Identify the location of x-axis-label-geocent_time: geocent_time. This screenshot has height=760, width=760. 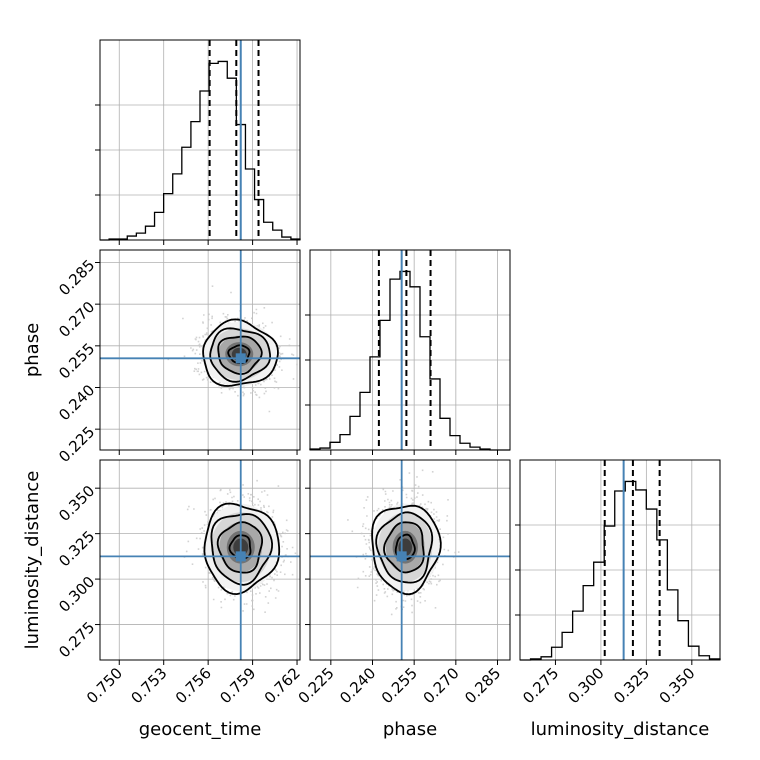
(200, 729).